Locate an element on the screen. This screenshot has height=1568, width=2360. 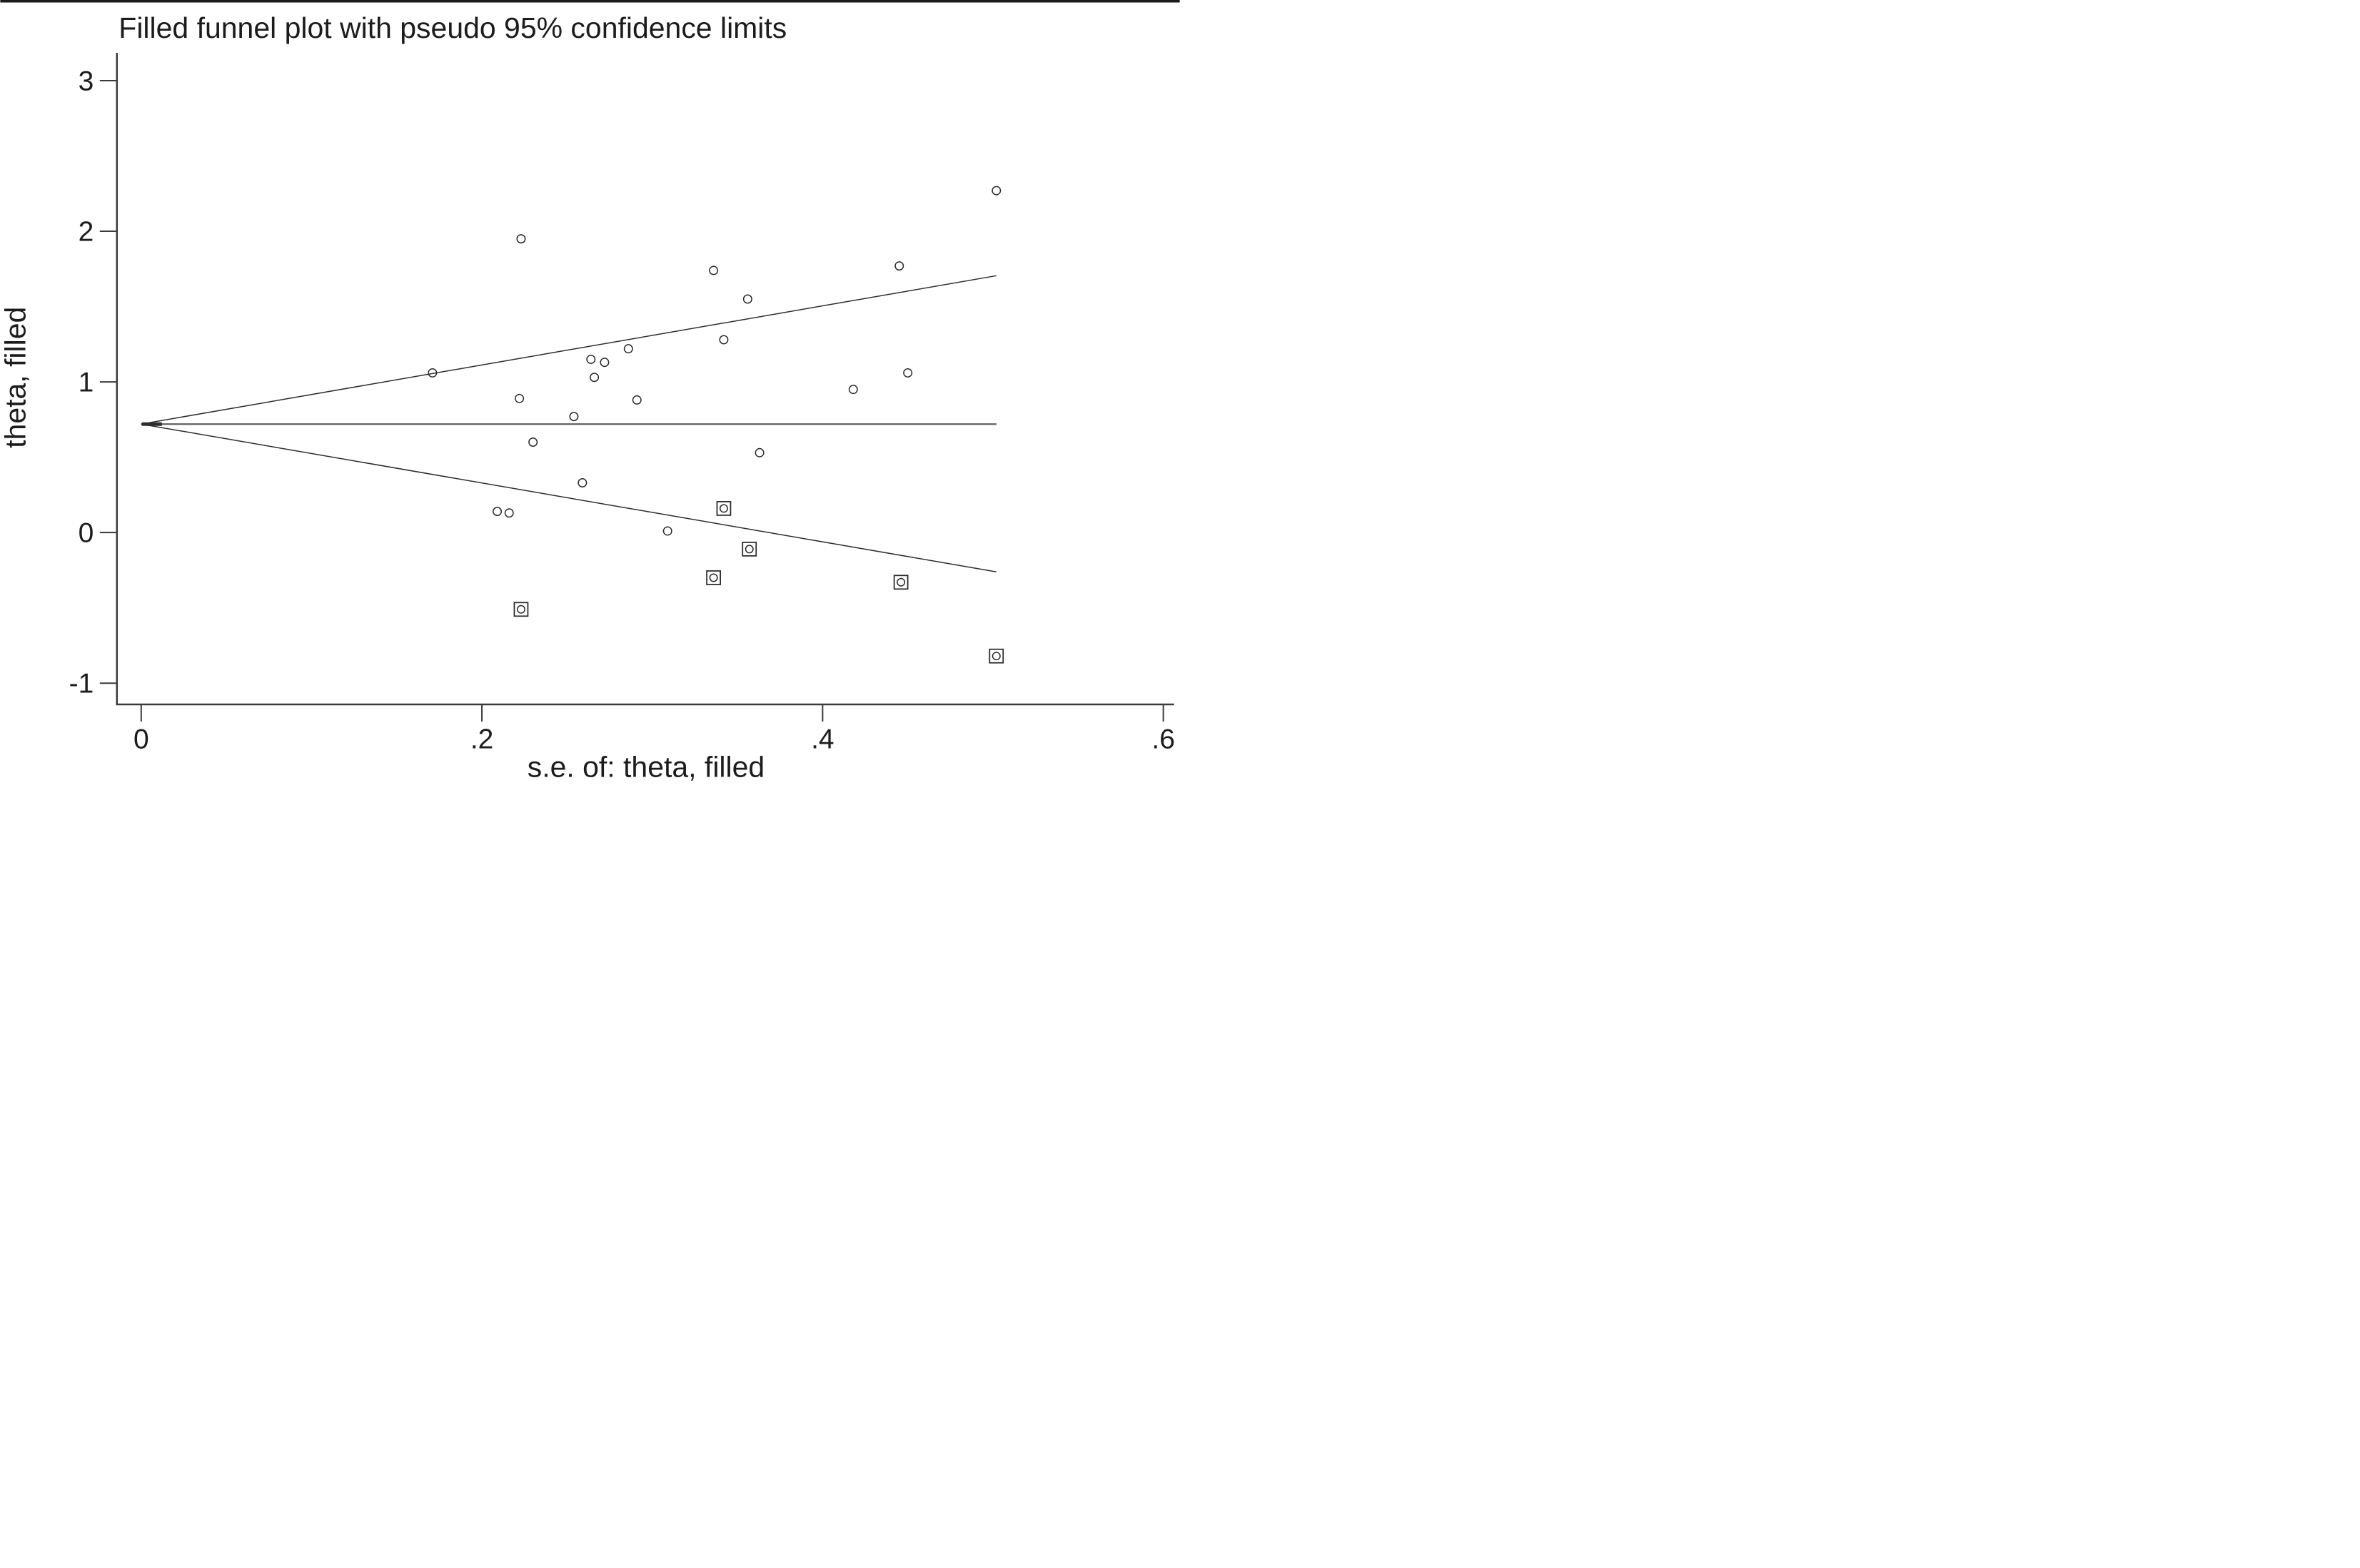
x-tick-label: 0 is located at coordinates (141, 739).